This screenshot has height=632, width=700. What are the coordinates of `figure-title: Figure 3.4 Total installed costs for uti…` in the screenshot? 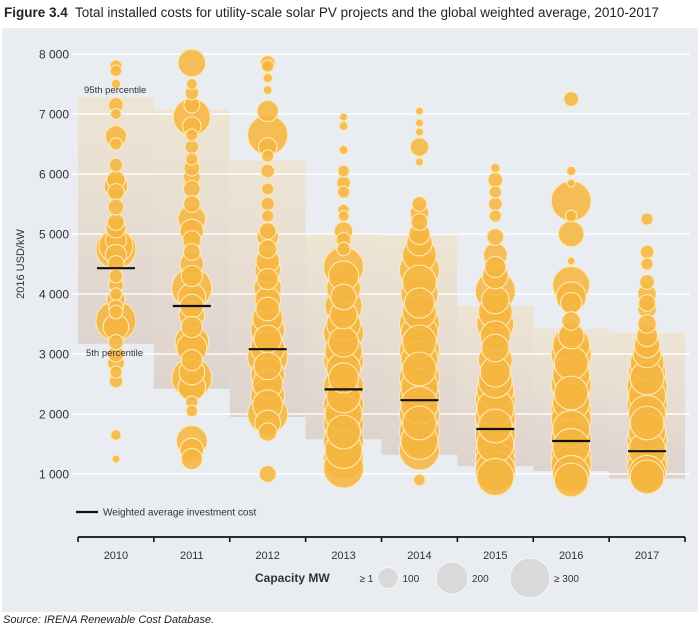 It's located at (331, 12).